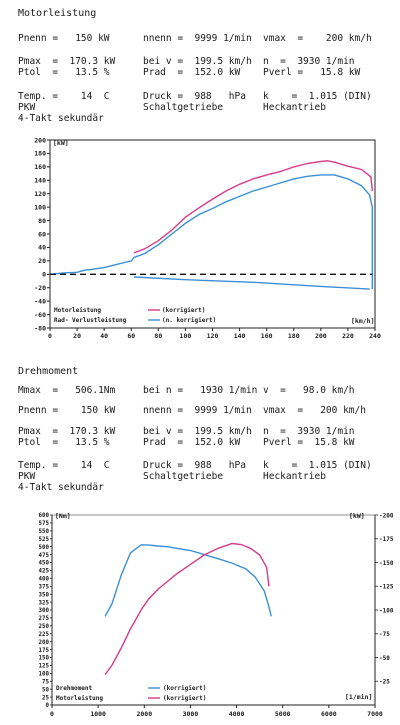 The image size is (400, 725). I want to click on chart2-ytick-label: 525, so click(44, 540).